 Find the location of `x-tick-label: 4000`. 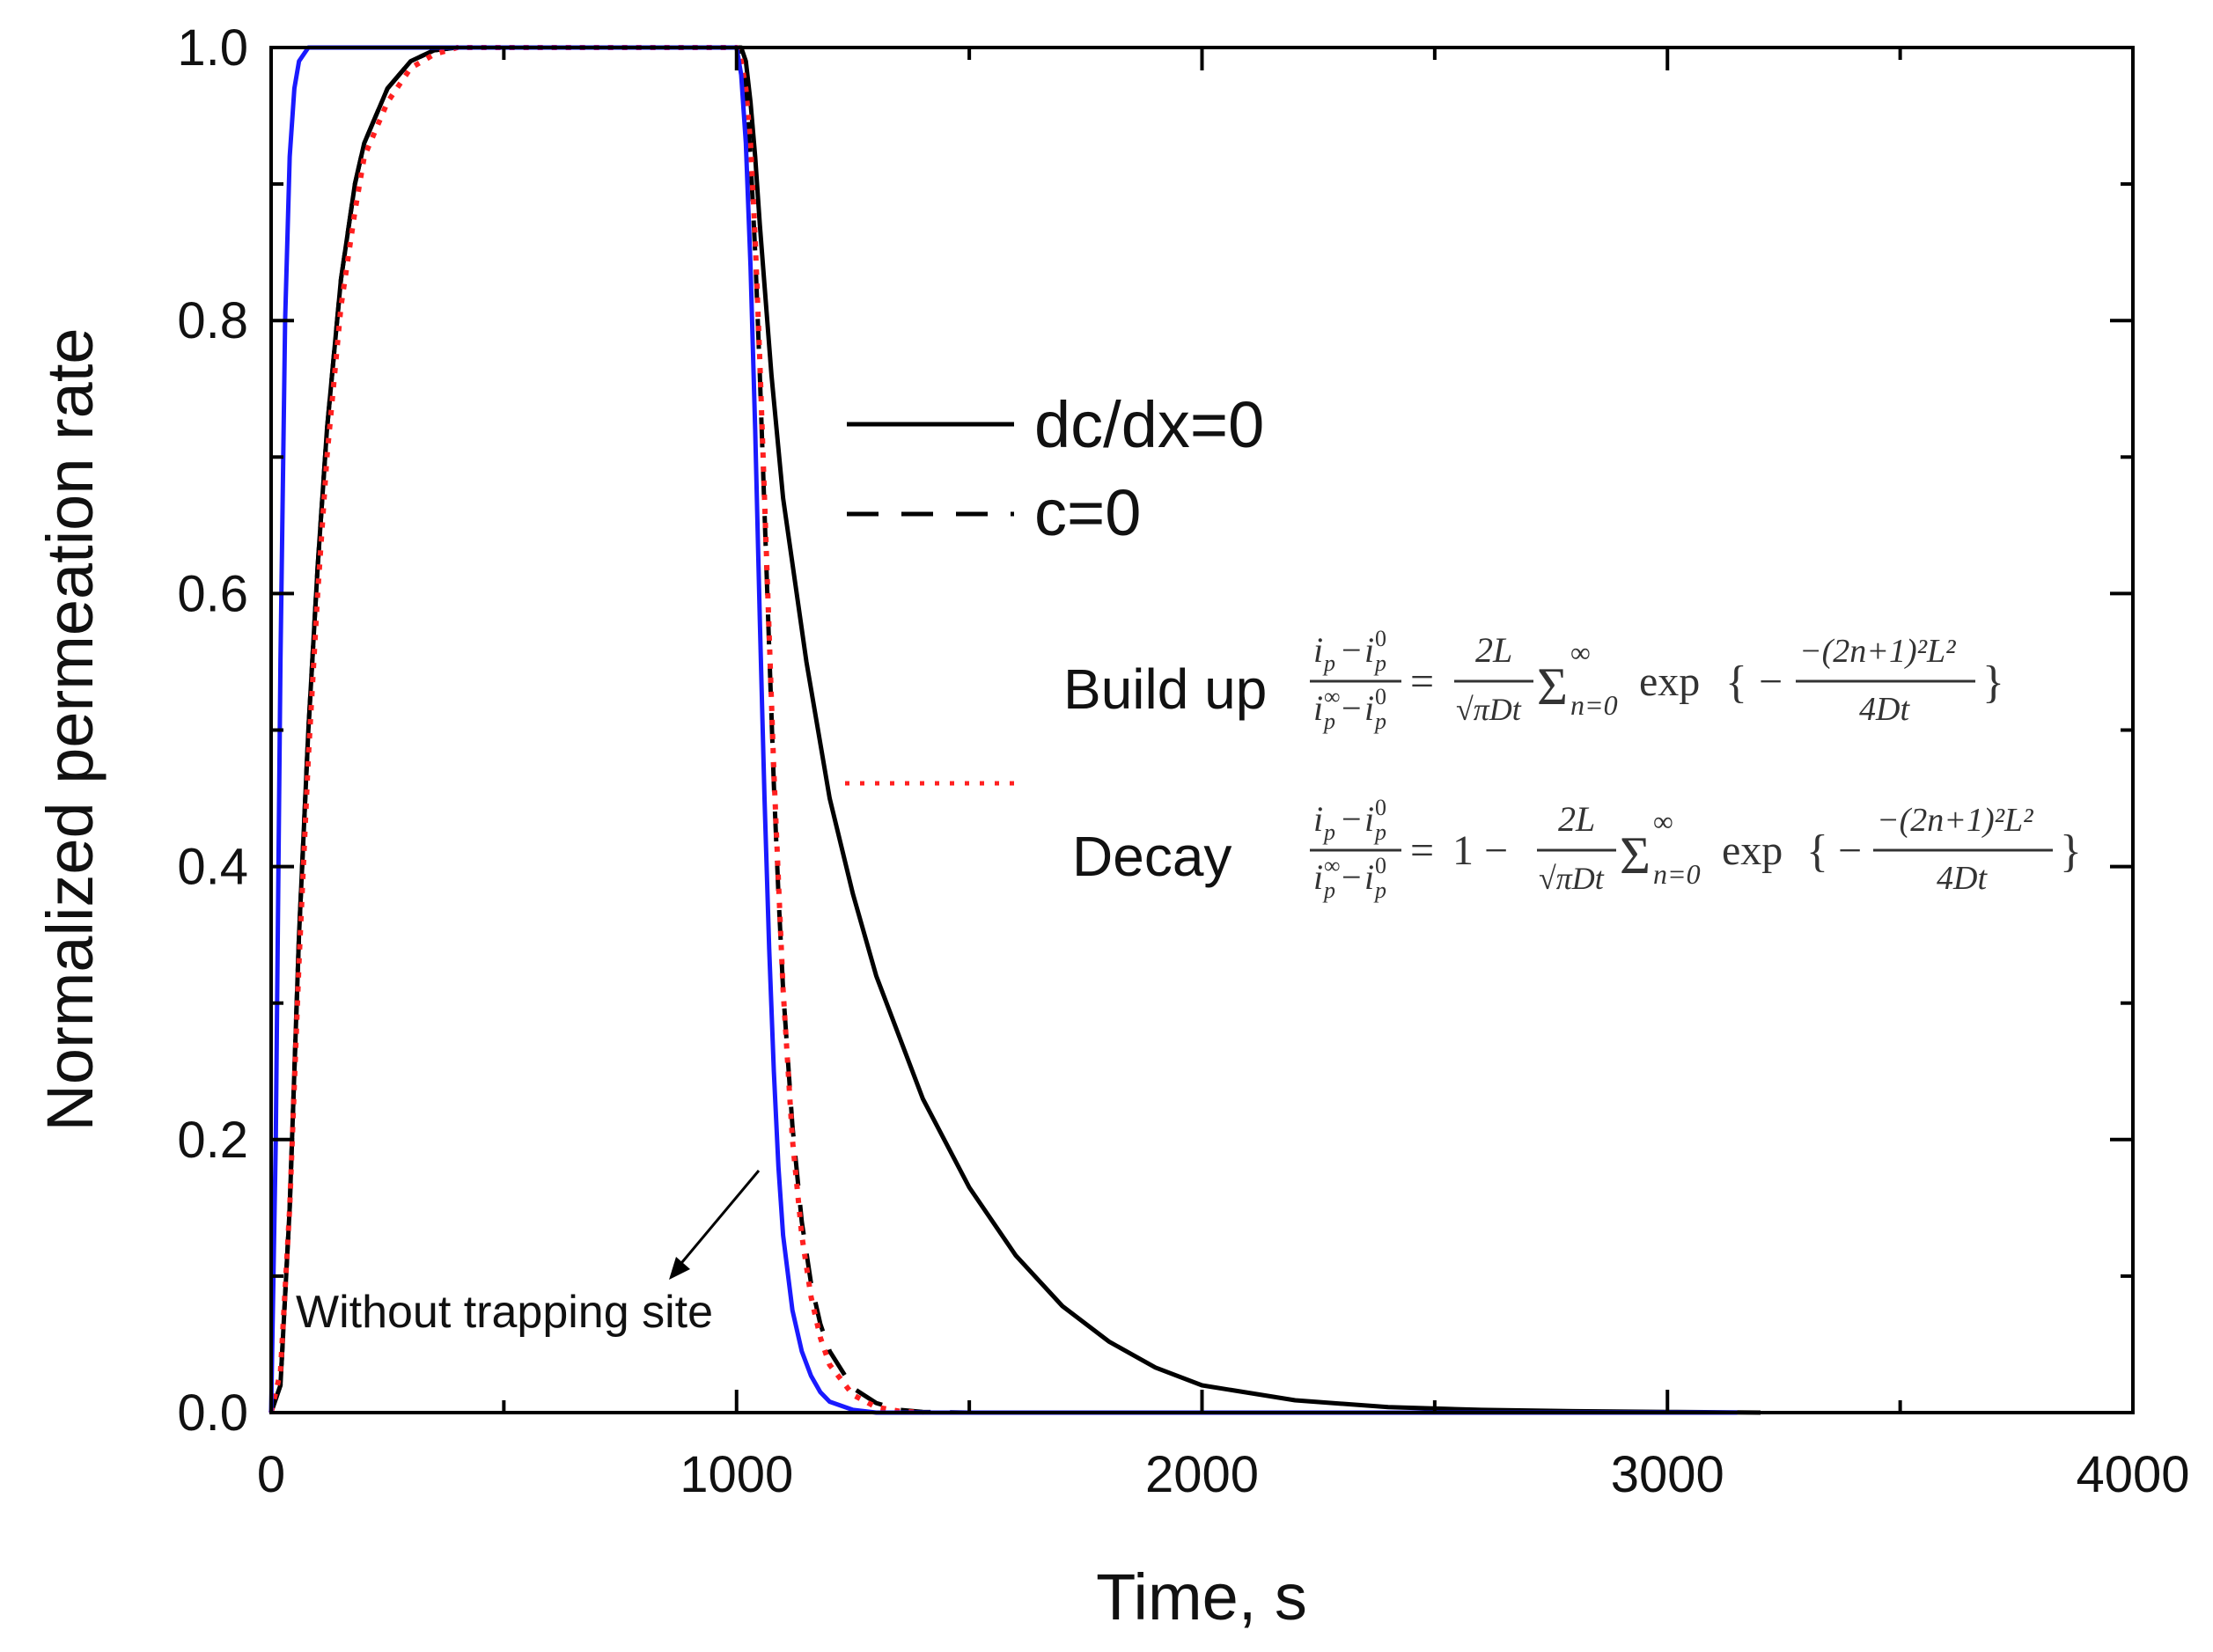

x-tick-label: 4000 is located at coordinates (2132, 1474).